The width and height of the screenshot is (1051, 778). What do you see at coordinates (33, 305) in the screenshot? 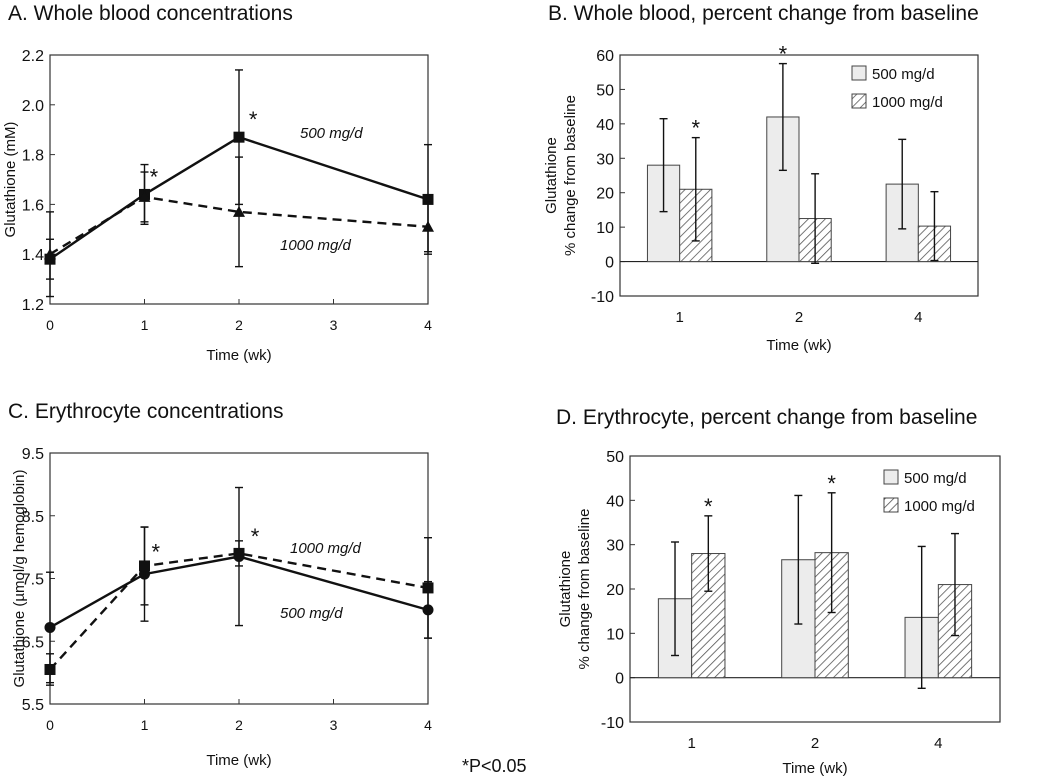
I see `y-tick-label: 1.2` at bounding box center [33, 305].